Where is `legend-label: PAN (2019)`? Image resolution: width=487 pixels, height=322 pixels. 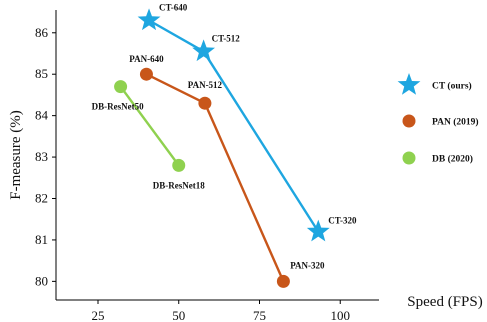 legend-label: PAN (2019) is located at coordinates (455, 122).